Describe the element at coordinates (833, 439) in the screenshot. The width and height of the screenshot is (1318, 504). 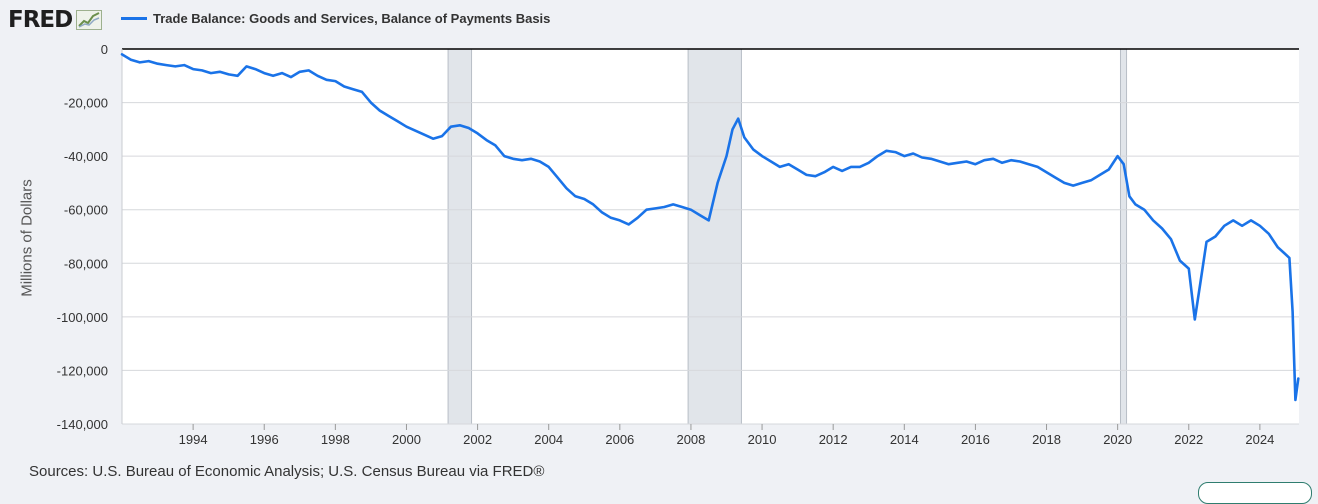
I see `x-tick-label: 2012` at that location.